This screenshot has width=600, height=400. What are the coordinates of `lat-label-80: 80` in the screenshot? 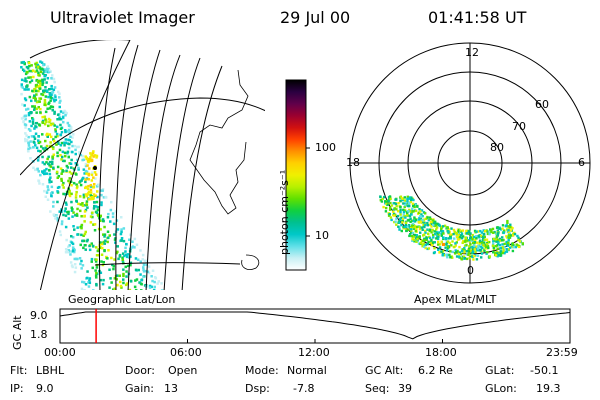 It's located at (497, 147).